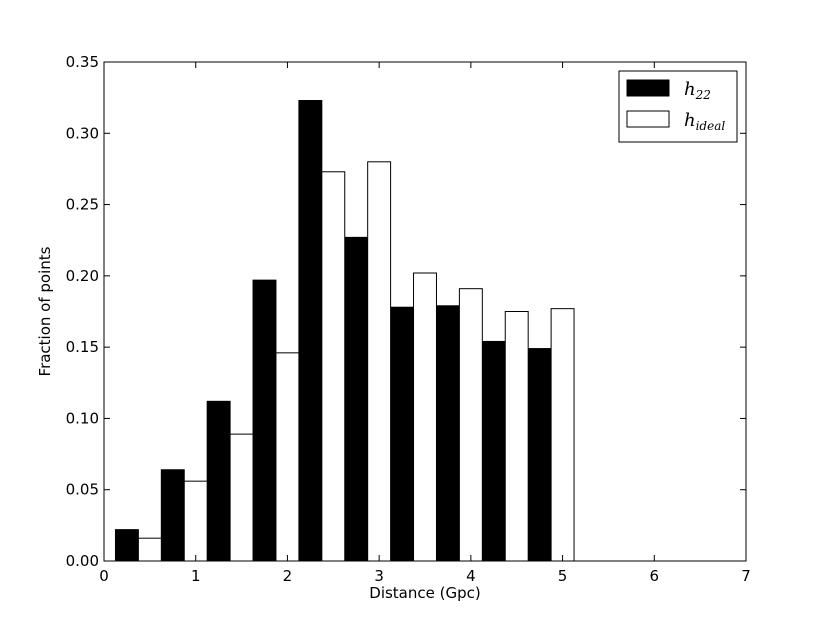 The image size is (830, 623). Describe the element at coordinates (82, 205) in the screenshot. I see `y-tick-label: 0.25` at that location.